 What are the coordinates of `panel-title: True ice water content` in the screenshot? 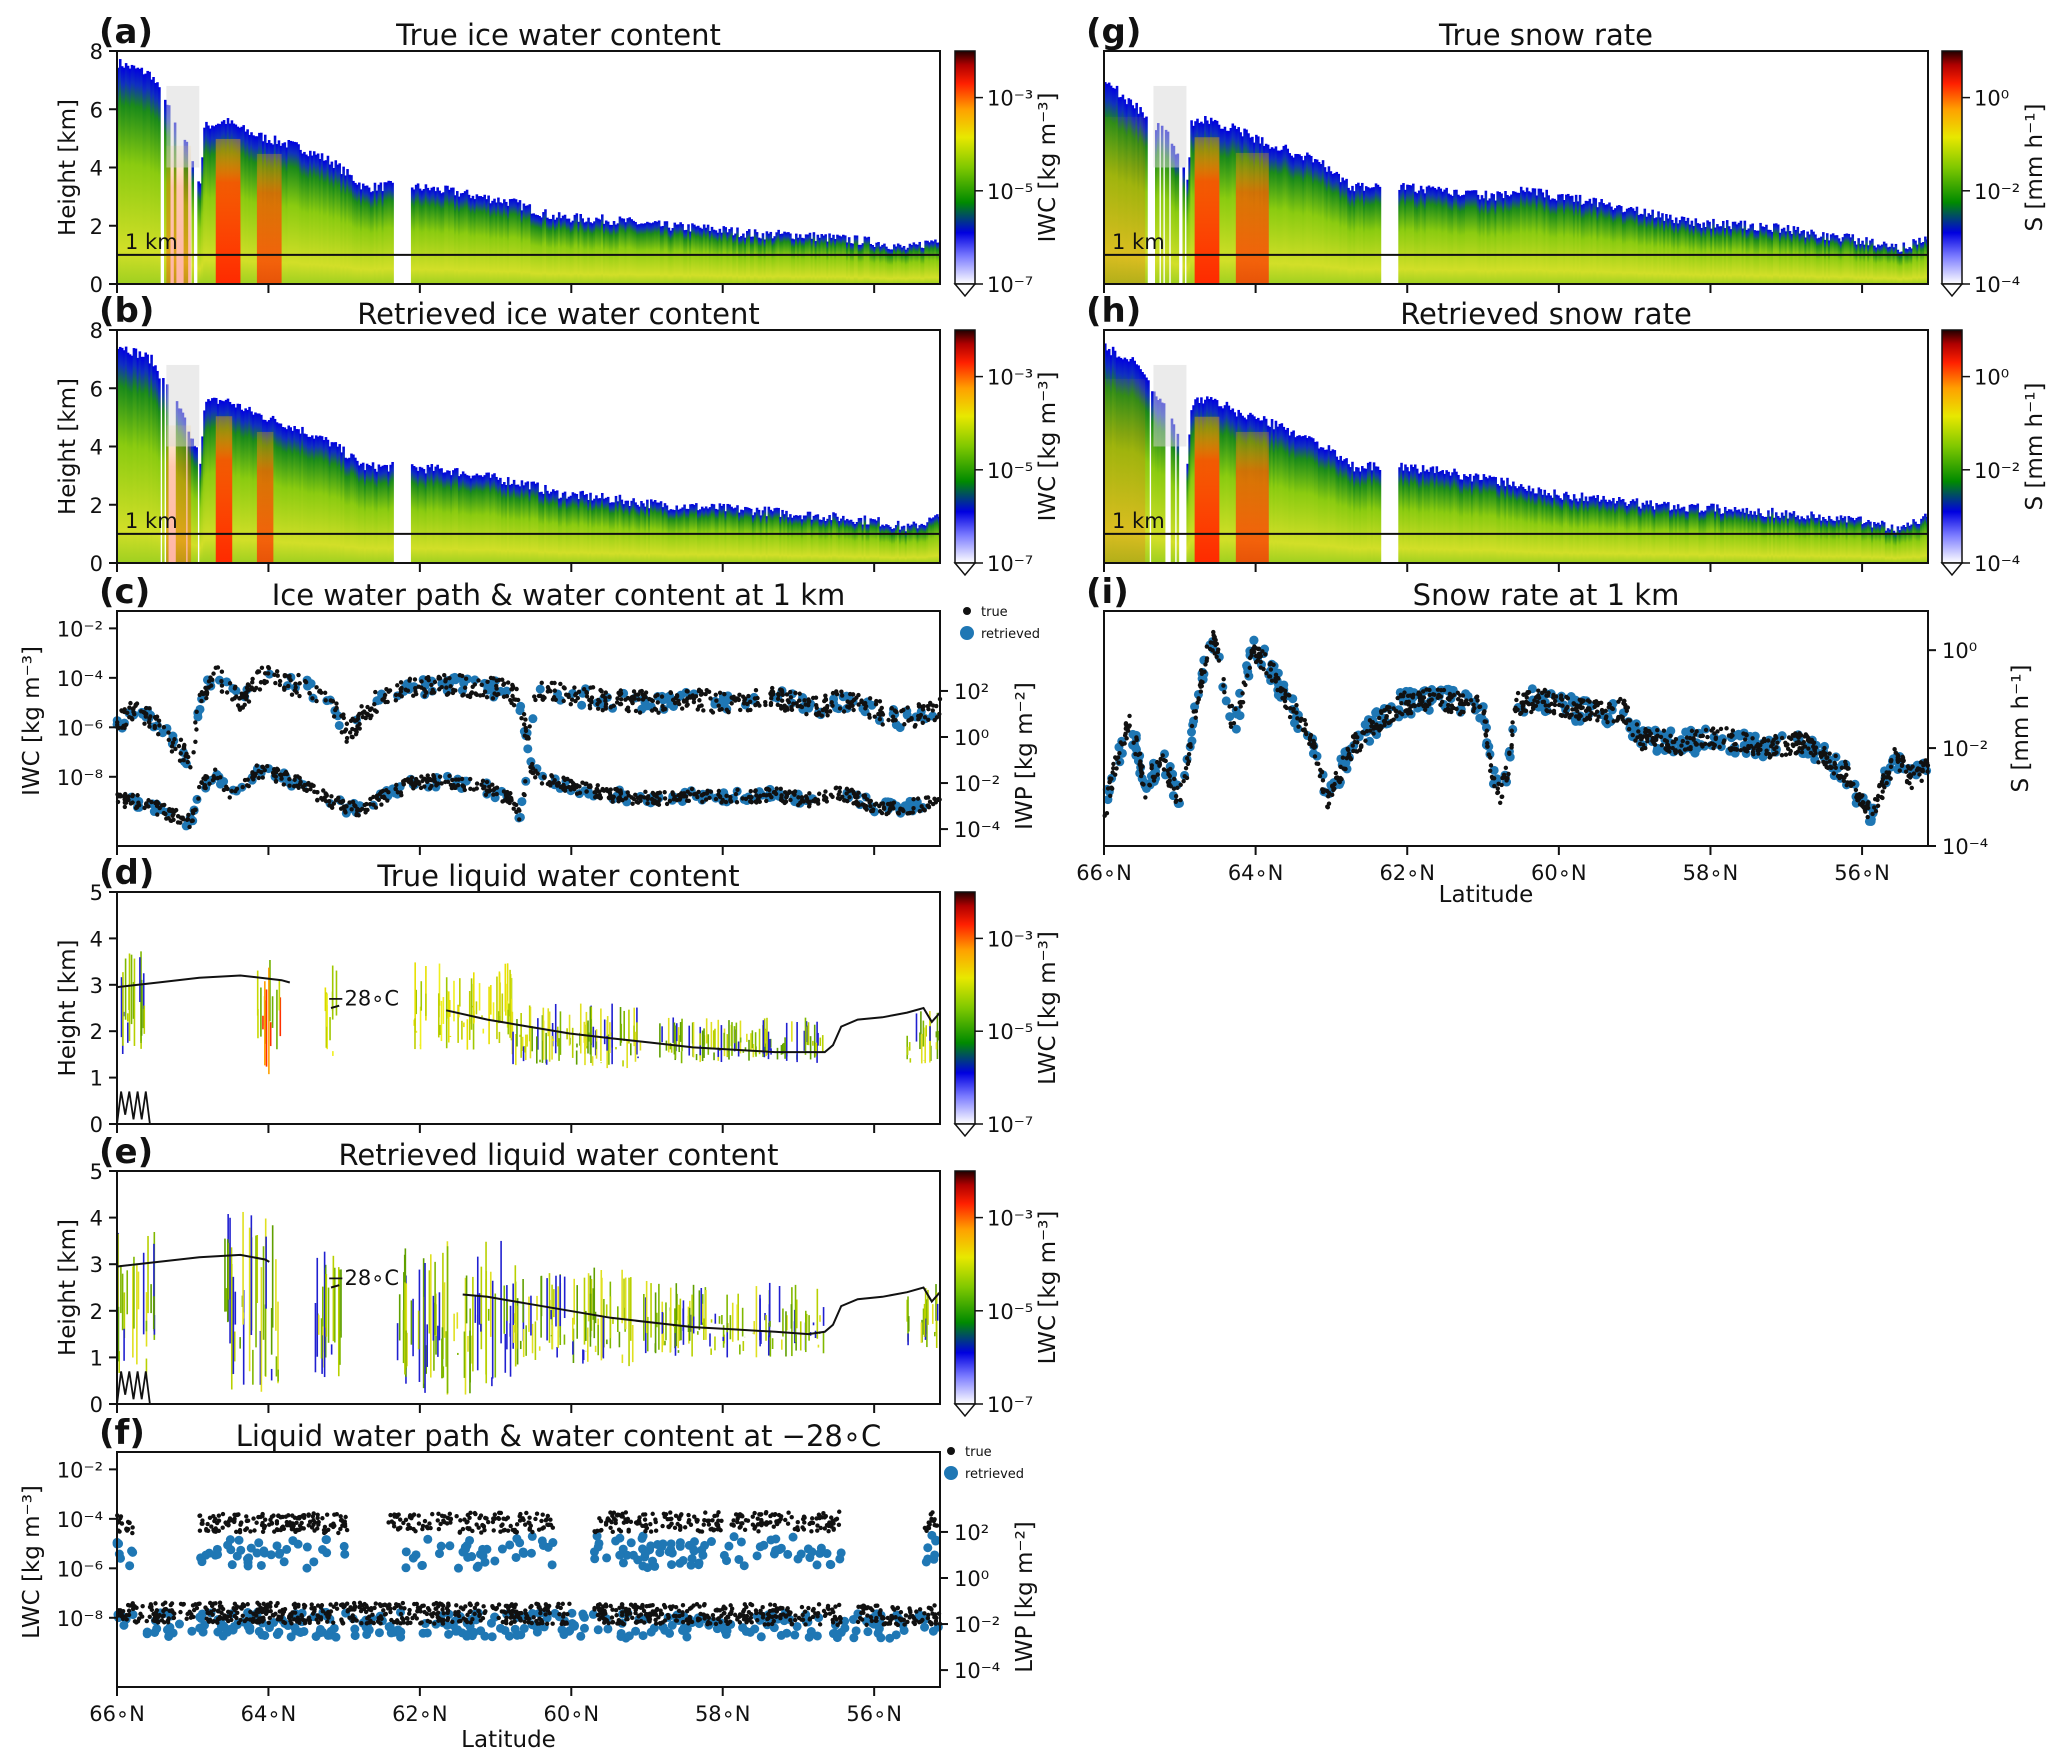 It's located at (558, 35).